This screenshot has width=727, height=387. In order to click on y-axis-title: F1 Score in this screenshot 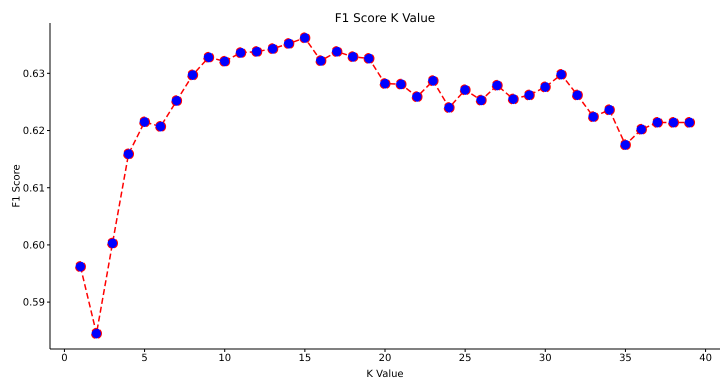, I will do `click(17, 186)`.